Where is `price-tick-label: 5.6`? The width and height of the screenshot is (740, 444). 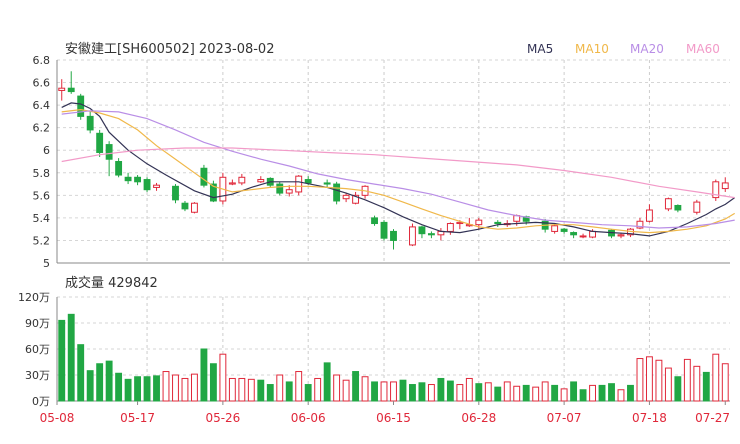
price-tick-label: 5.6 is located at coordinates (42, 195).